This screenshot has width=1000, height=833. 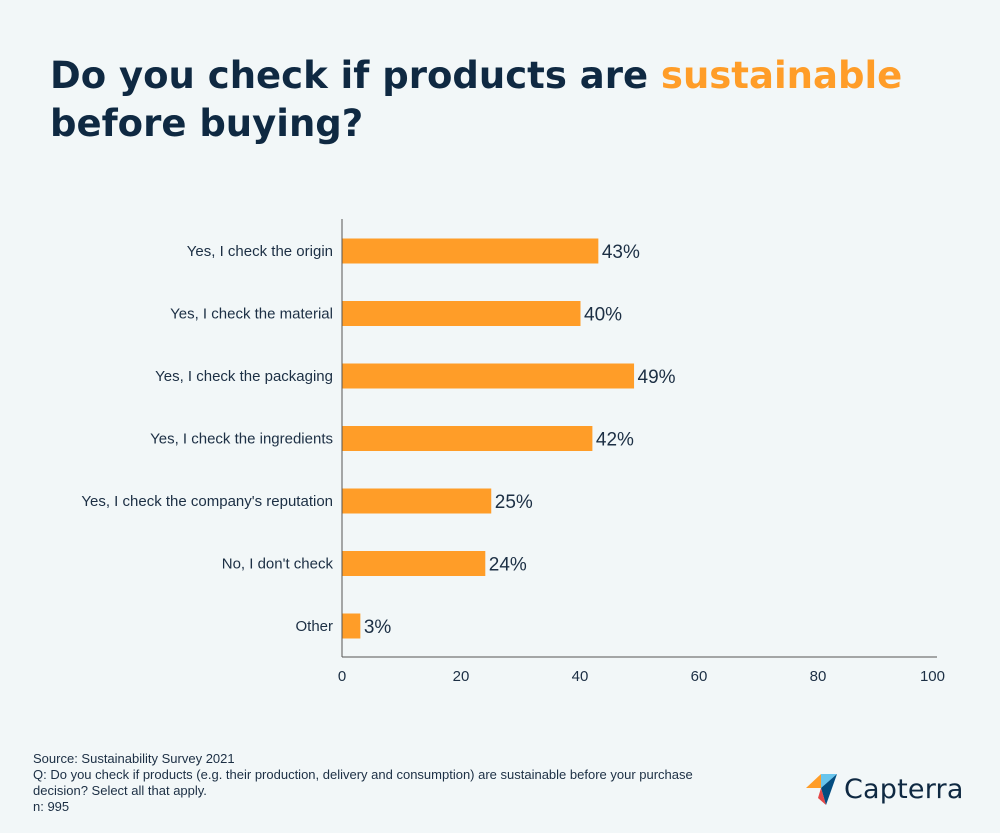 What do you see at coordinates (314, 626) in the screenshot?
I see `category-label: Other` at bounding box center [314, 626].